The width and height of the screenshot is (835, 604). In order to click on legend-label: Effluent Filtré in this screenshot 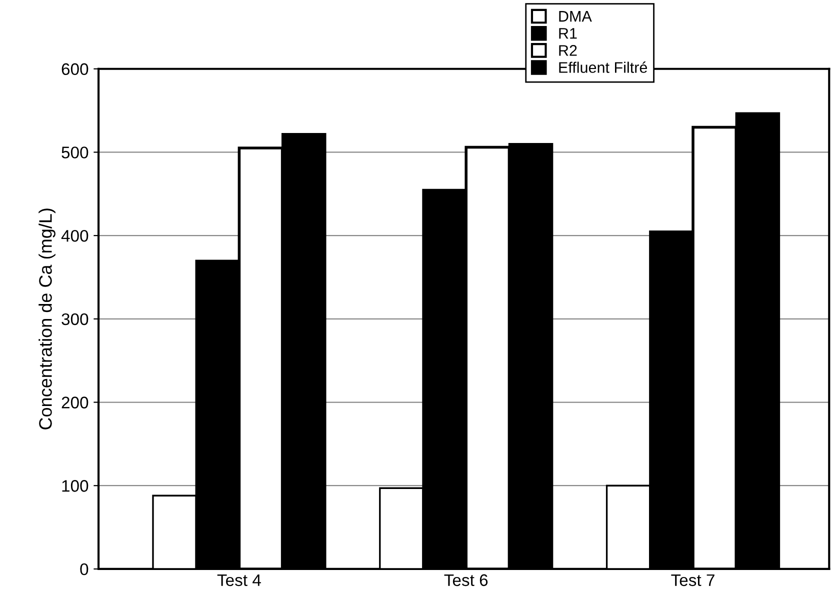, I will do `click(603, 67)`.